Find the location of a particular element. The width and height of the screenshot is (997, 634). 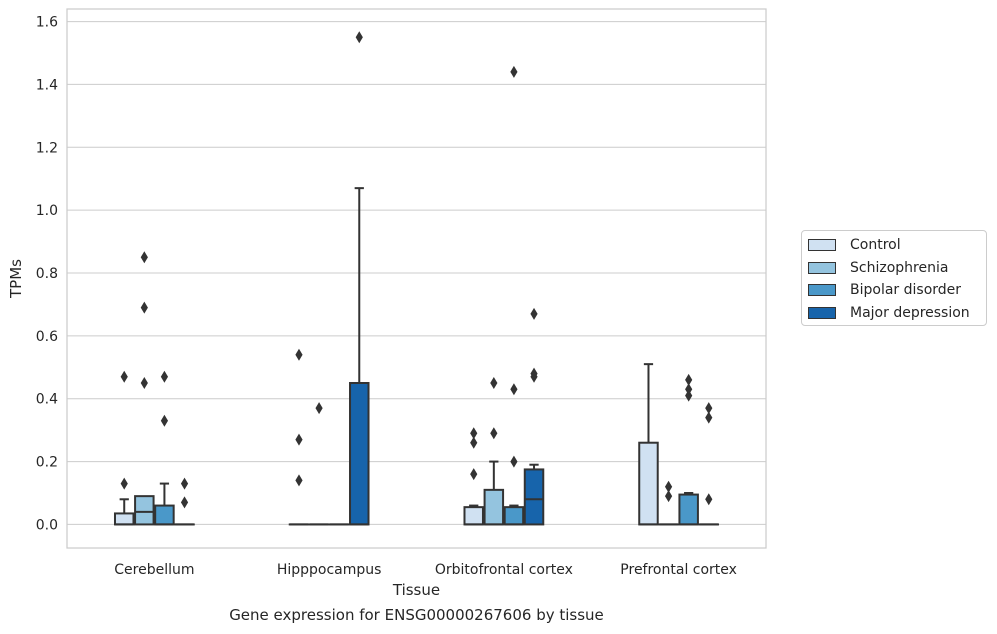

y-tick-label: 0.6 is located at coordinates (47, 337).